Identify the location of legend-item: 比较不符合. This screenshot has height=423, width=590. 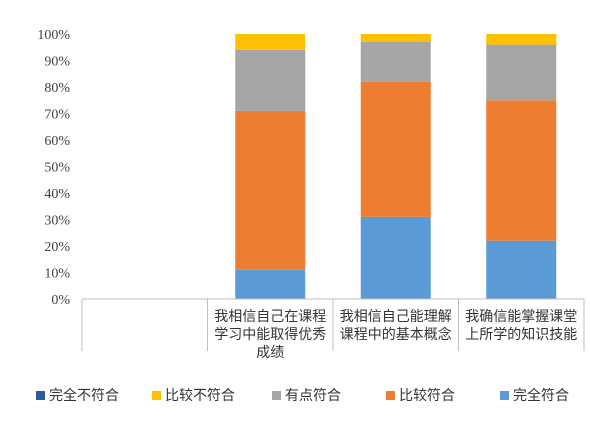
(193, 396).